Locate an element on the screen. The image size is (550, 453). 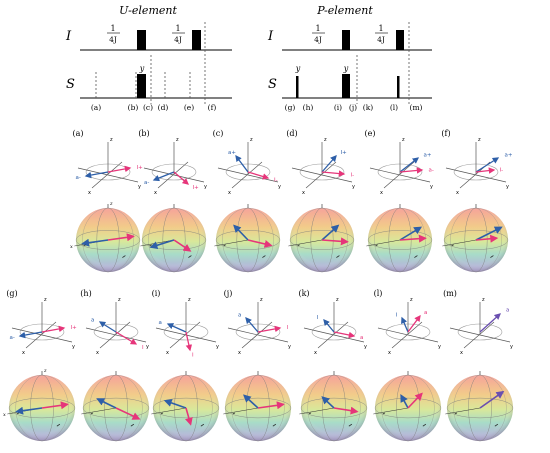
u-marker-e: (e) is located at coordinates (189, 107).